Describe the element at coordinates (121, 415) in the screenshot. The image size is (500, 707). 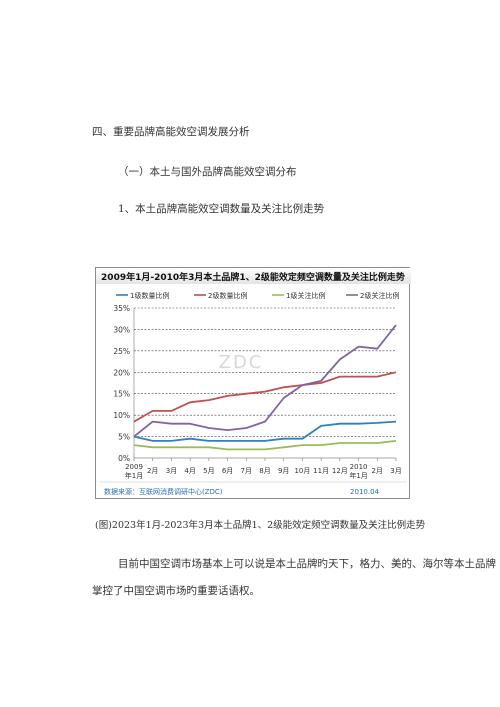
I see `y-tick-label: 10%` at that location.